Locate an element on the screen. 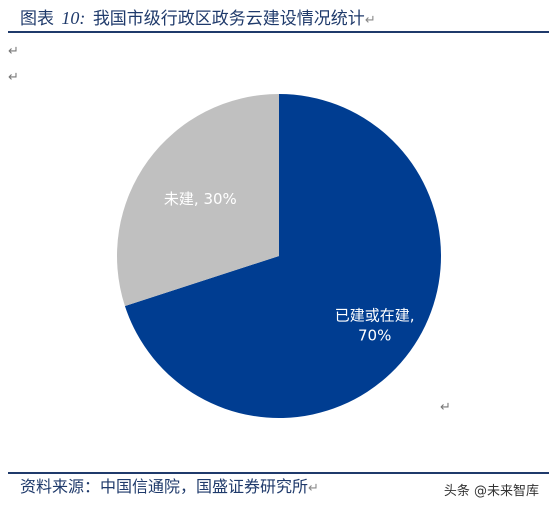 The image size is (551, 511). data-label-built: 已建或在建, 70% is located at coordinates (375, 326).